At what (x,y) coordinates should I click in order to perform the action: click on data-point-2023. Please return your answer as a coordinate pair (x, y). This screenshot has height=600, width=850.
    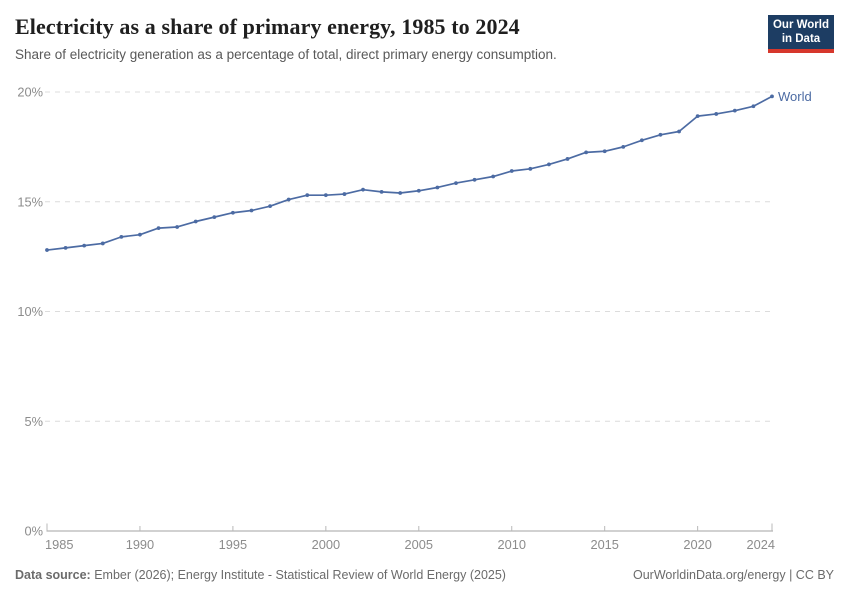
    Looking at the image, I should click on (753, 106).